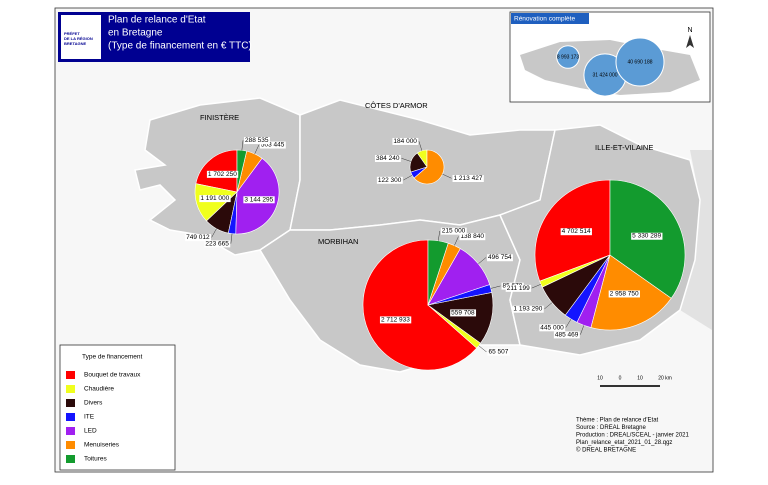  I want to click on value-label: 184 000, so click(405, 141).